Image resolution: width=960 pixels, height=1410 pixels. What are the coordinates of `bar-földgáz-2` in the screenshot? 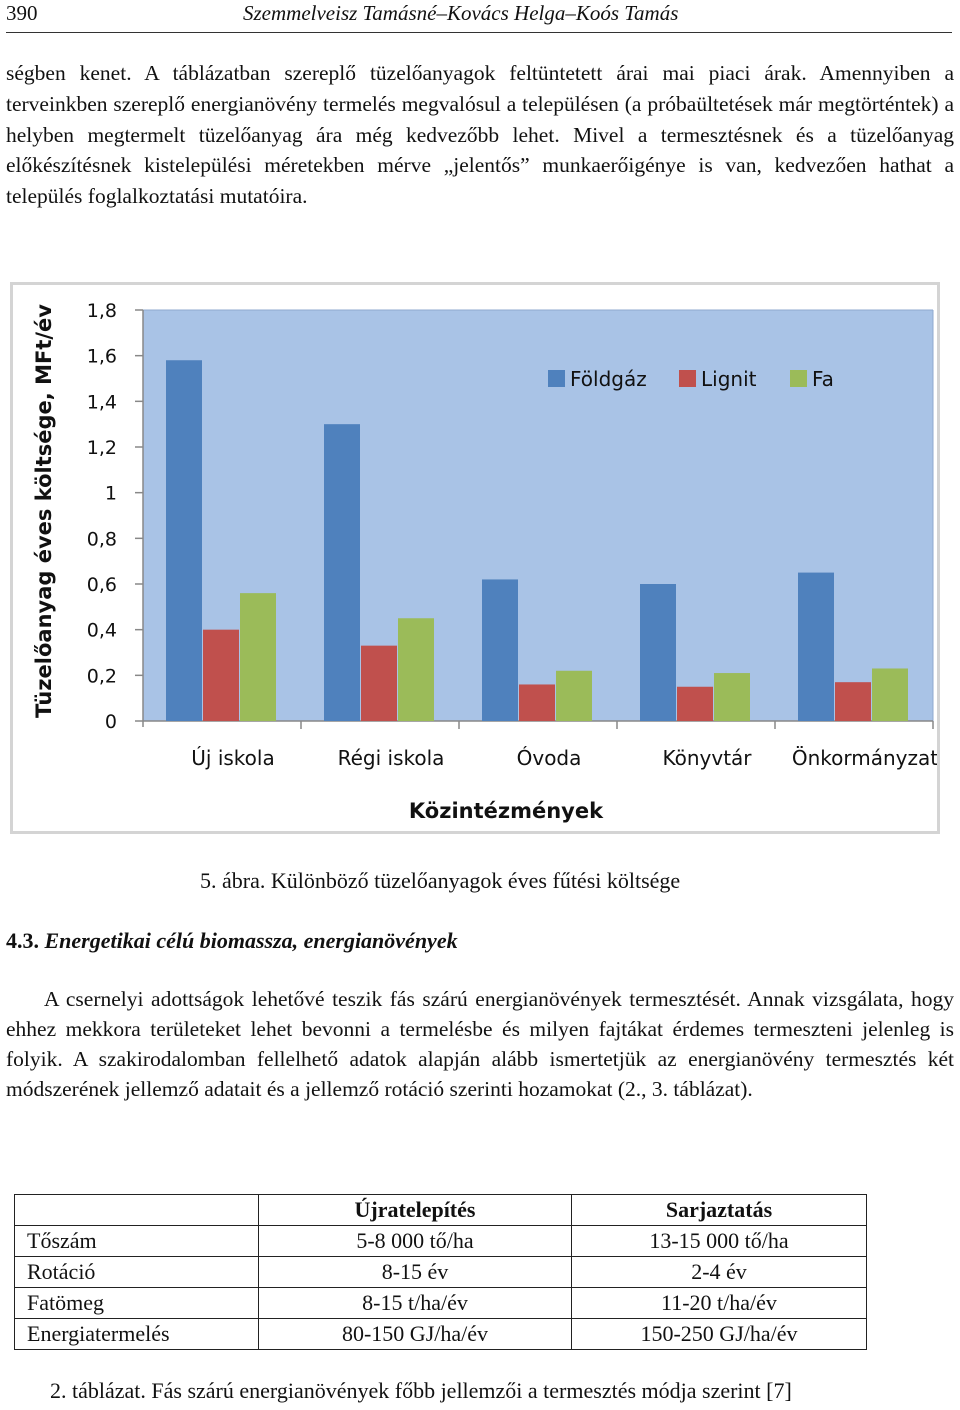 It's located at (342, 572).